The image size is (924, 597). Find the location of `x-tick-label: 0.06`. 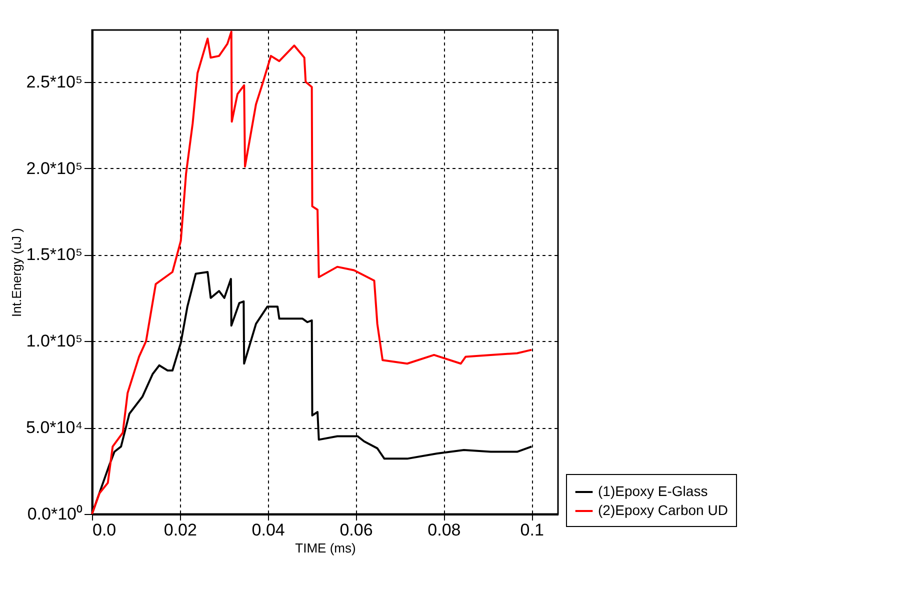

x-tick-label: 0.06 is located at coordinates (356, 530).